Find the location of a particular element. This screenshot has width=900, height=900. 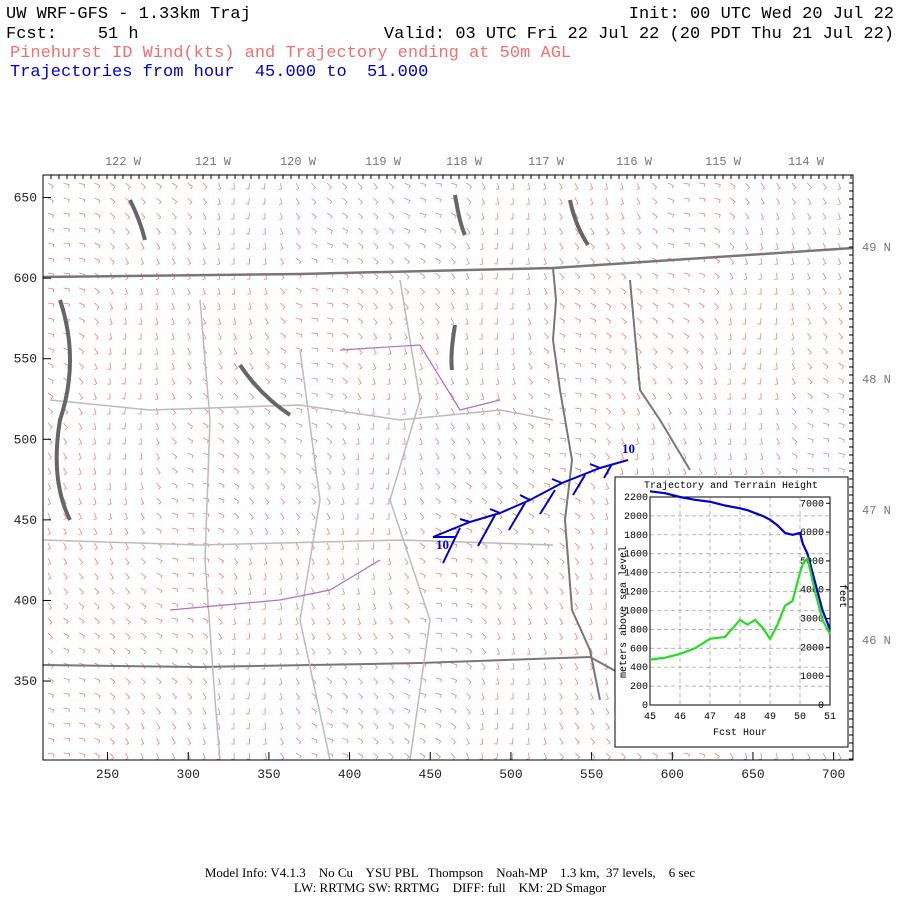

y2-tick-label: 7000 is located at coordinates (812, 504).